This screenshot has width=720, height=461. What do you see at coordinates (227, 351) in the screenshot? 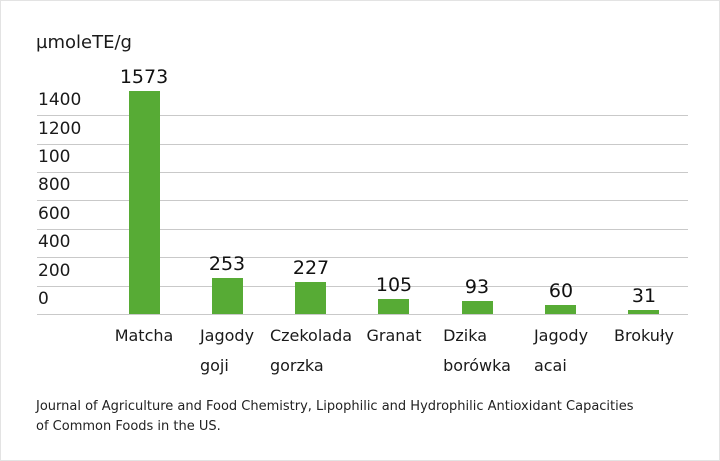
I see `x-axis-category-label: Jagody goji` at bounding box center [227, 351].